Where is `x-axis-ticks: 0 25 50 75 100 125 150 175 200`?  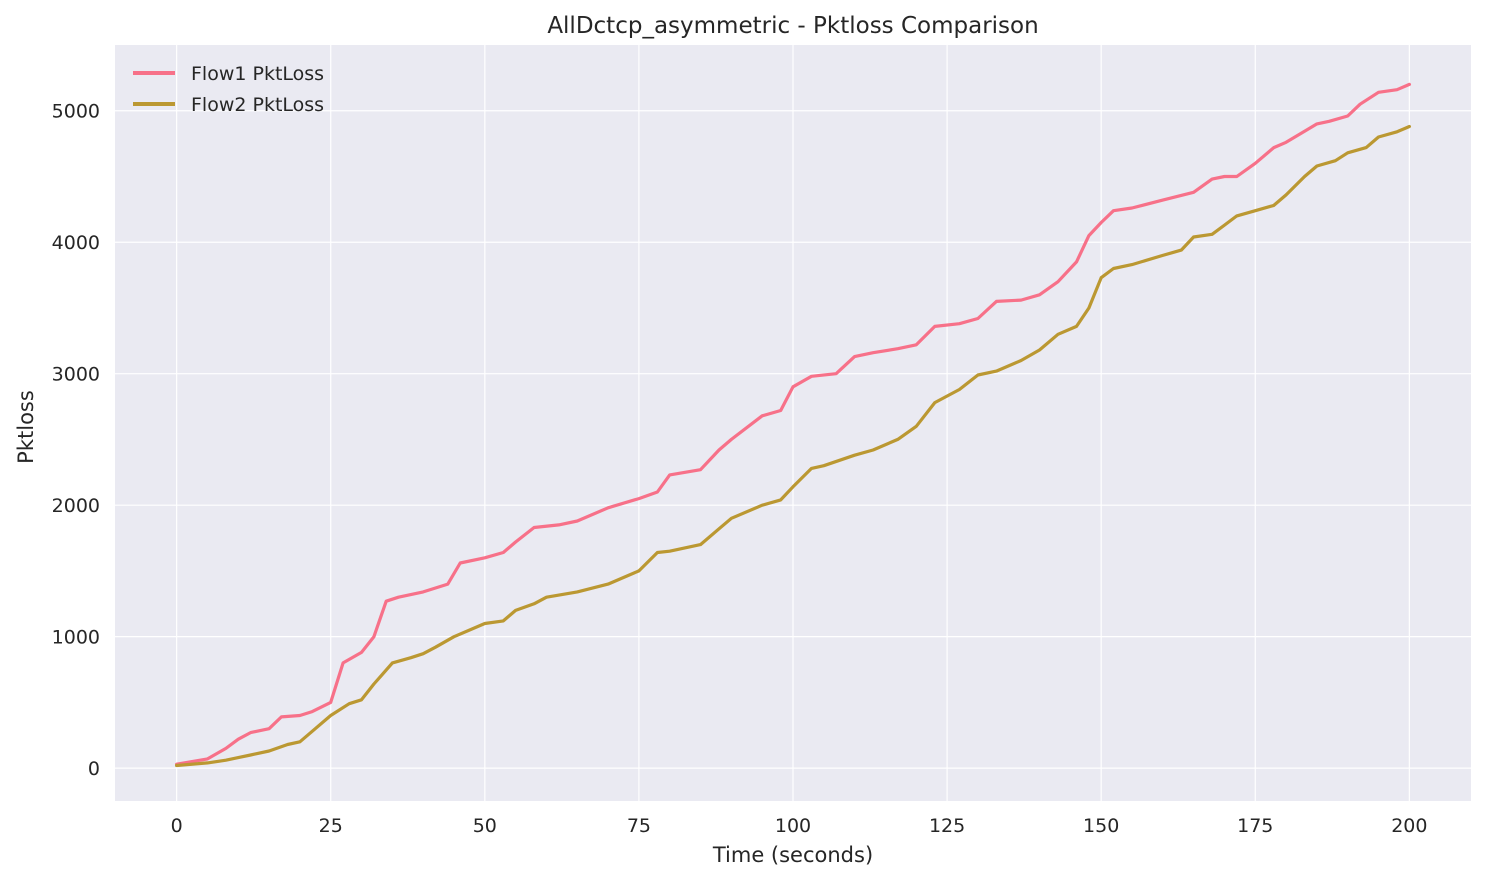 x-axis-ticks: 0 25 50 75 100 125 150 175 200 is located at coordinates (799, 826).